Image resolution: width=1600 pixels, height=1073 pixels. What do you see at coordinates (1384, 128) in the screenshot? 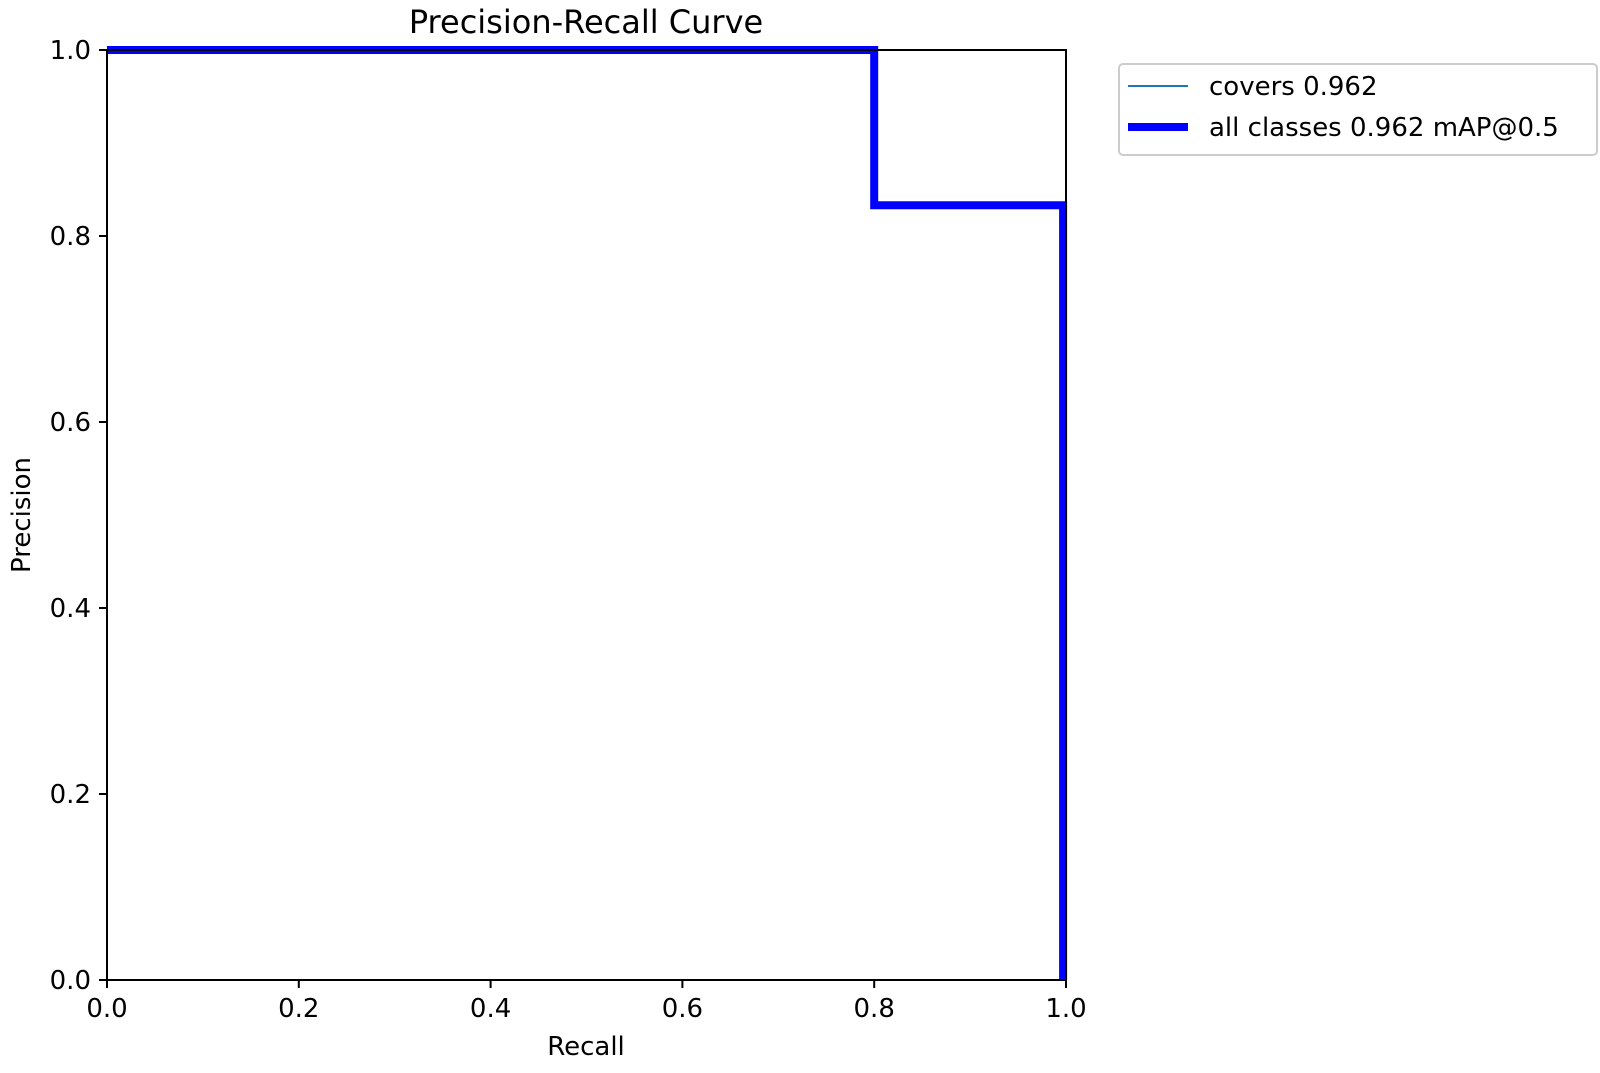
I see `legend-label-all-classes: all classes 0.962 mAP@0.5` at bounding box center [1384, 128].